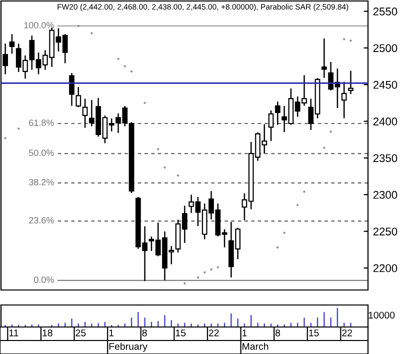 The width and height of the screenshot is (400, 354). Describe the element at coordinates (385, 84) in the screenshot. I see `y-tick-label: 2450` at that location.